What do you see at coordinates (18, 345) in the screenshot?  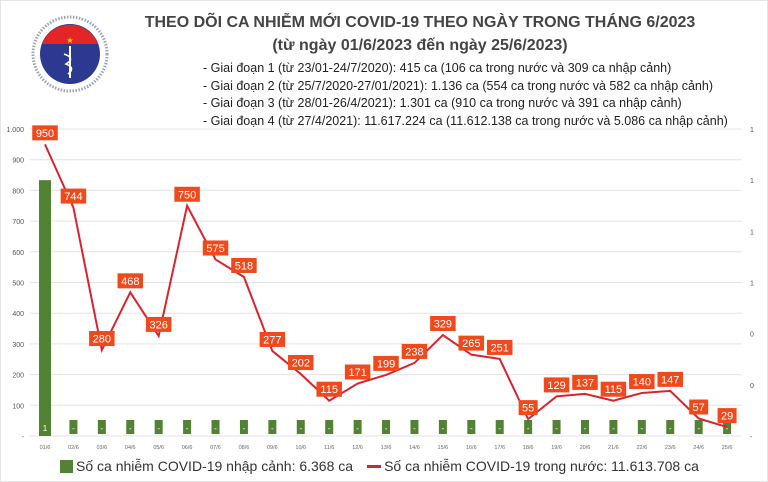 I see `y-left-tick-label: 300` at bounding box center [18, 345].